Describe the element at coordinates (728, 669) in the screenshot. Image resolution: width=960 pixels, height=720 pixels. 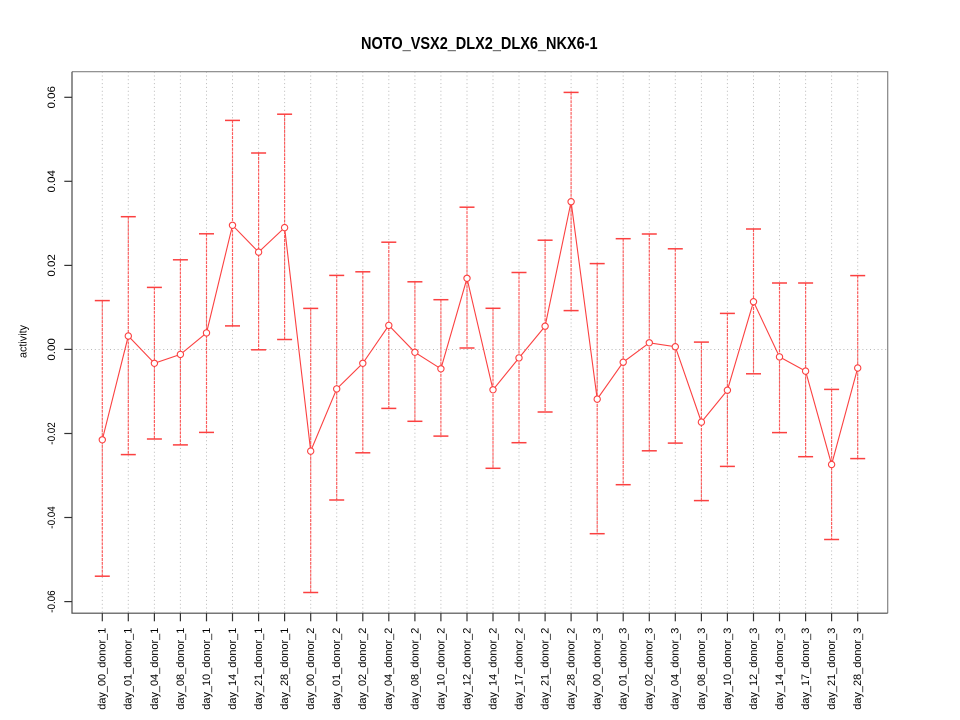
I see `svg-text: day_10_donor_3` at that location.